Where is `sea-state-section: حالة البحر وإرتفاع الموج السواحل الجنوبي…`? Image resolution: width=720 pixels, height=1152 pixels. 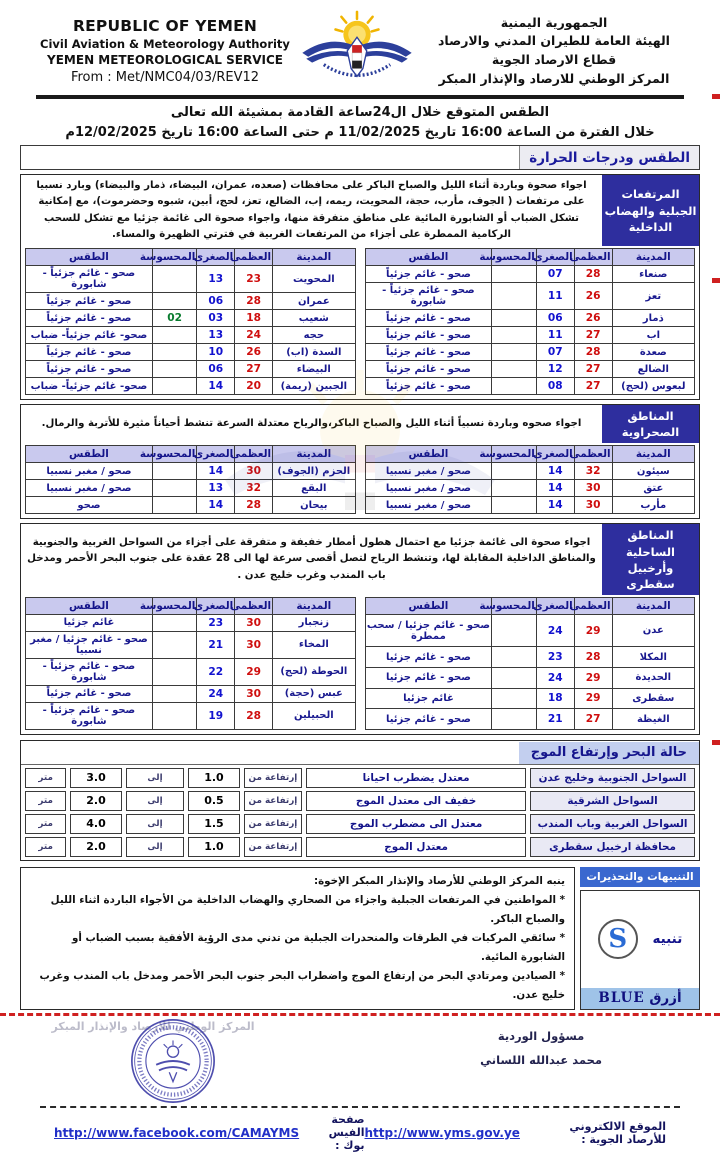 sea-state-section: حالة البحر وإرتفاع الموج السواحل الجنوبي… is located at coordinates (360, 800).